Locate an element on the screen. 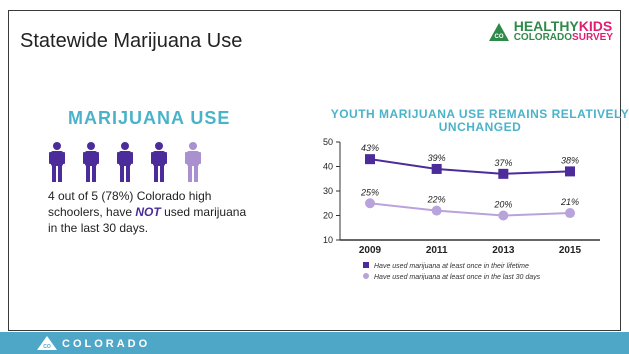 The height and width of the screenshot is (354, 629). x-tick-label: 2011 is located at coordinates (437, 250).